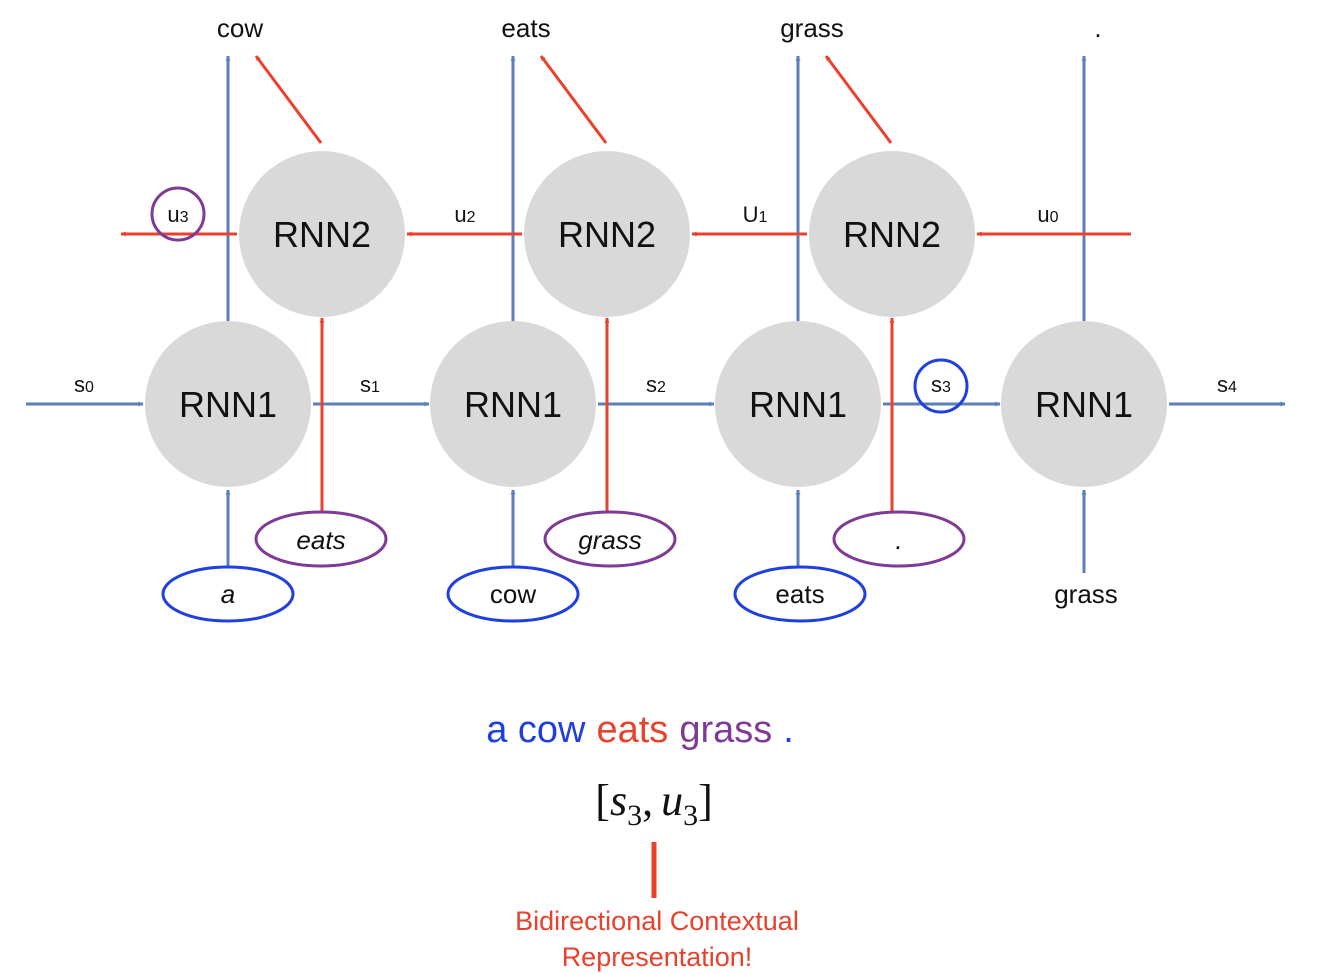 The width and height of the screenshot is (1318, 974). I want to click on forward-state-label-3: s3, so click(941, 384).